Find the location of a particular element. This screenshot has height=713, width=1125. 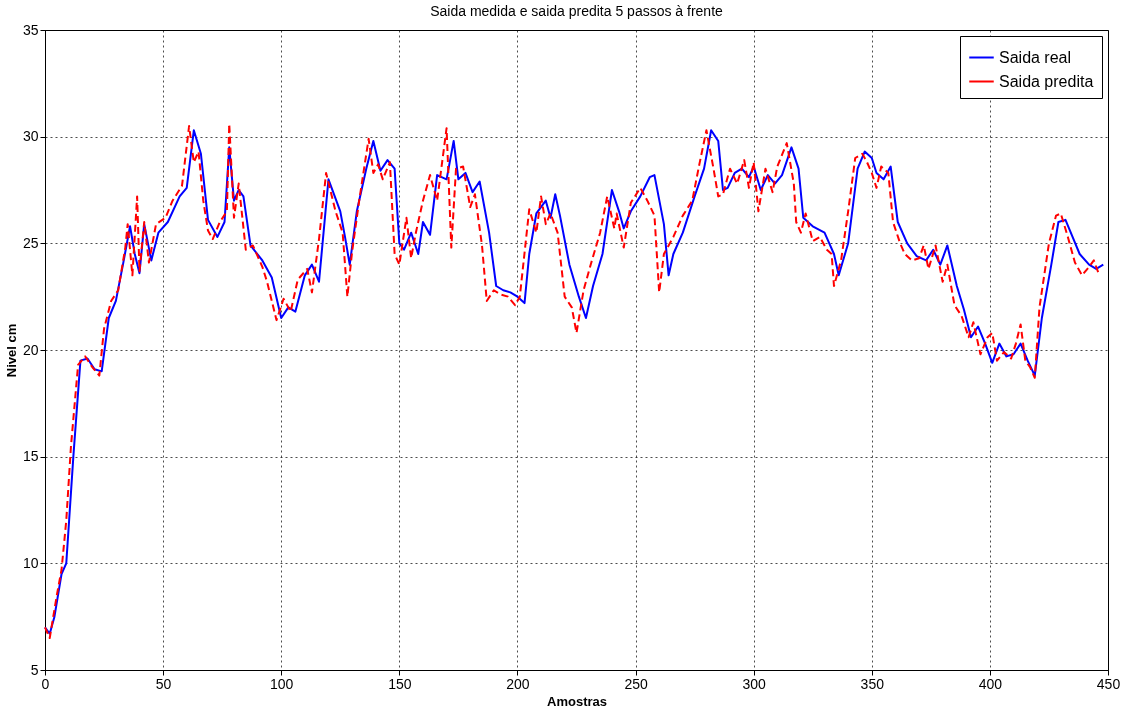

x-tick-label: 300 is located at coordinates (754, 683).